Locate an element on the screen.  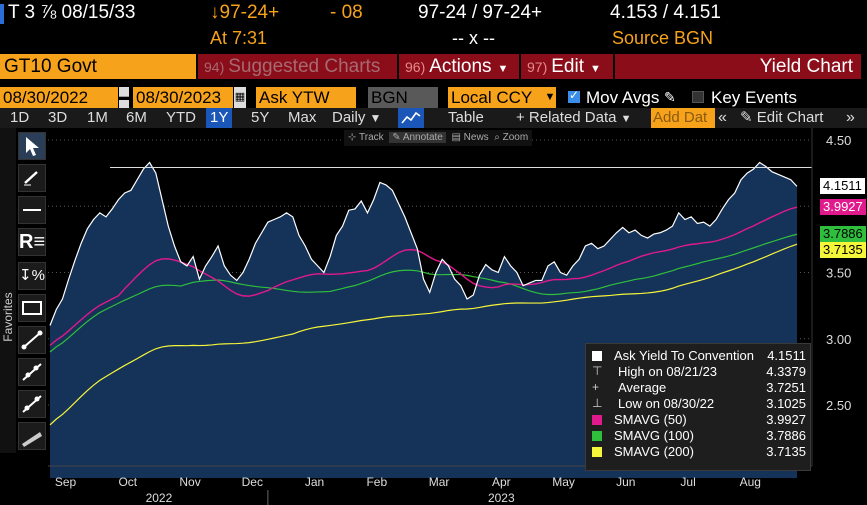
x-tick-label: Sep is located at coordinates (66, 482).